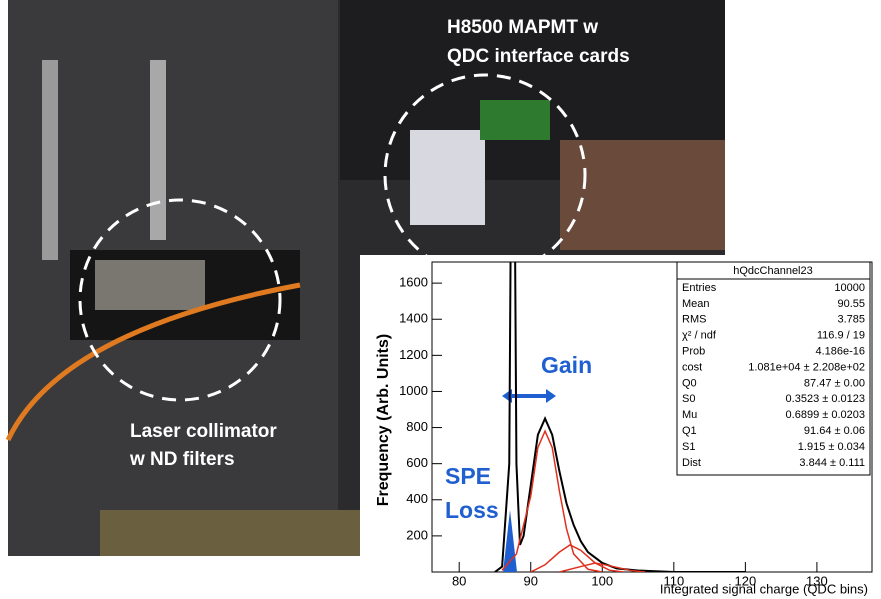  I want to click on stats-key: Mu, so click(689, 415).